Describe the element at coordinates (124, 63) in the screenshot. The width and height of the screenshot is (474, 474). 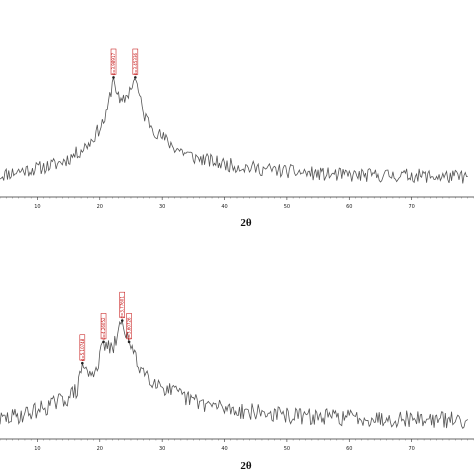
I see `peak-markers: d=3.98917 d=3.45336` at that location.